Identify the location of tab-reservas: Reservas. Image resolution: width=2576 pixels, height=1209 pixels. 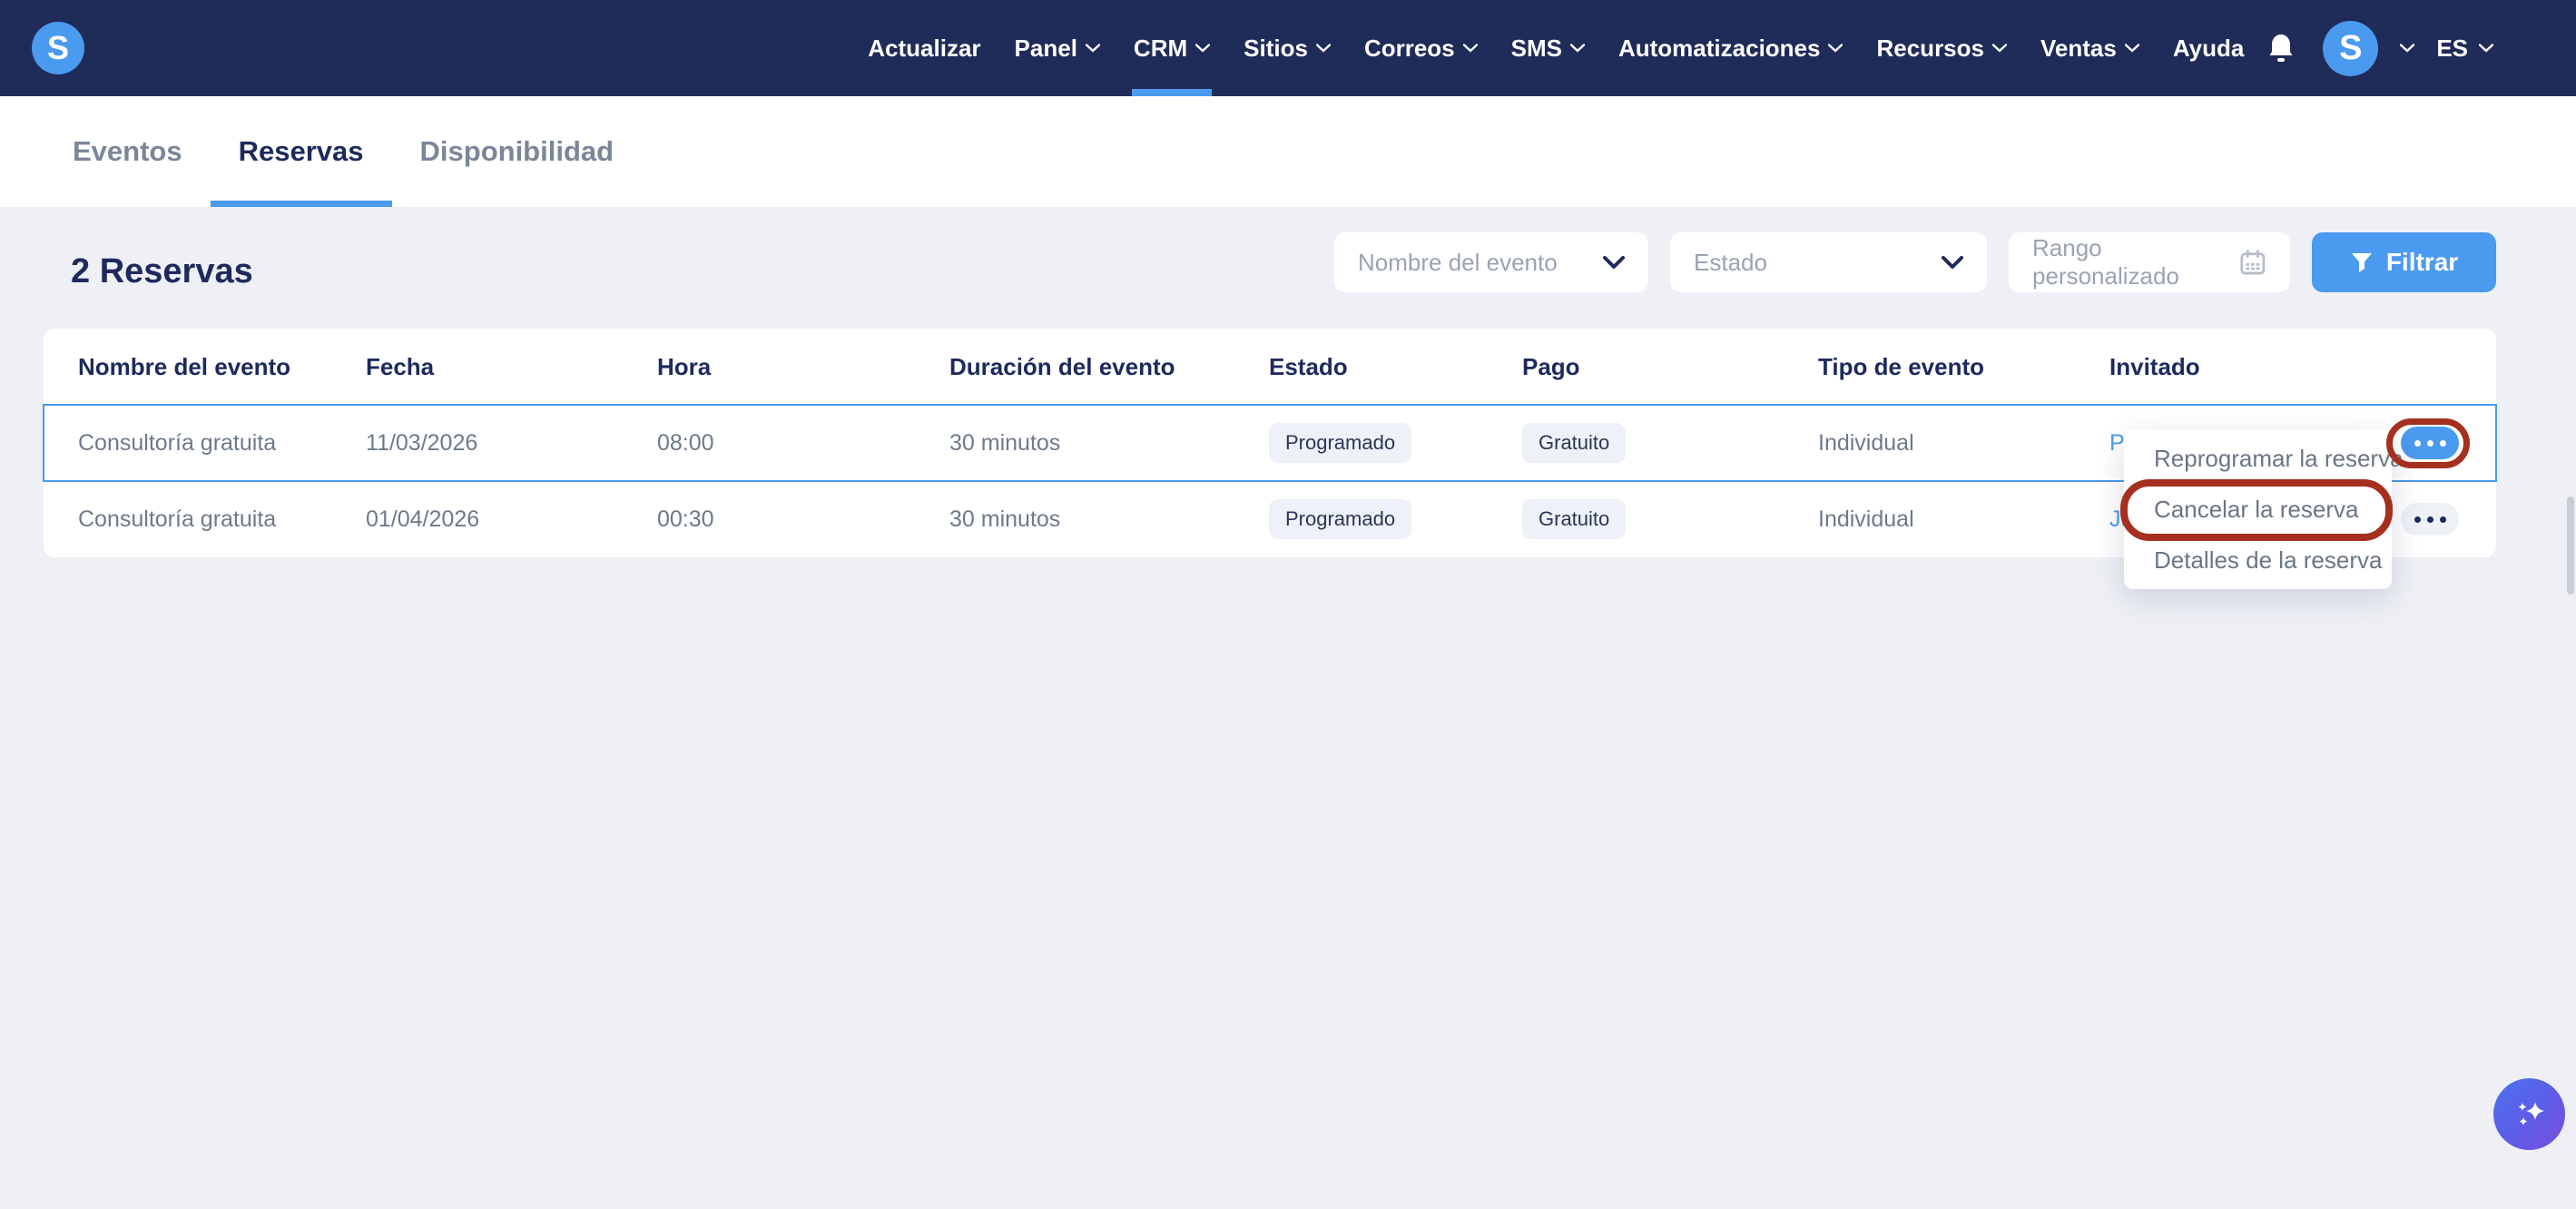
(301, 152).